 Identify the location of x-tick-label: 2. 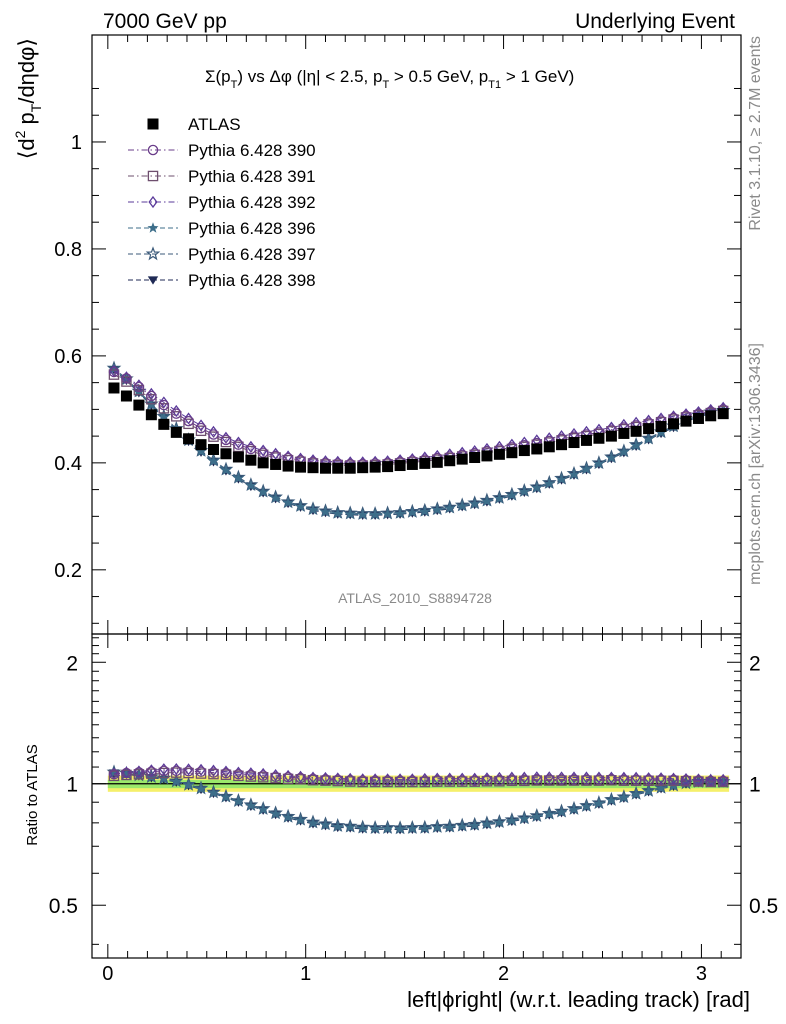
(503, 974).